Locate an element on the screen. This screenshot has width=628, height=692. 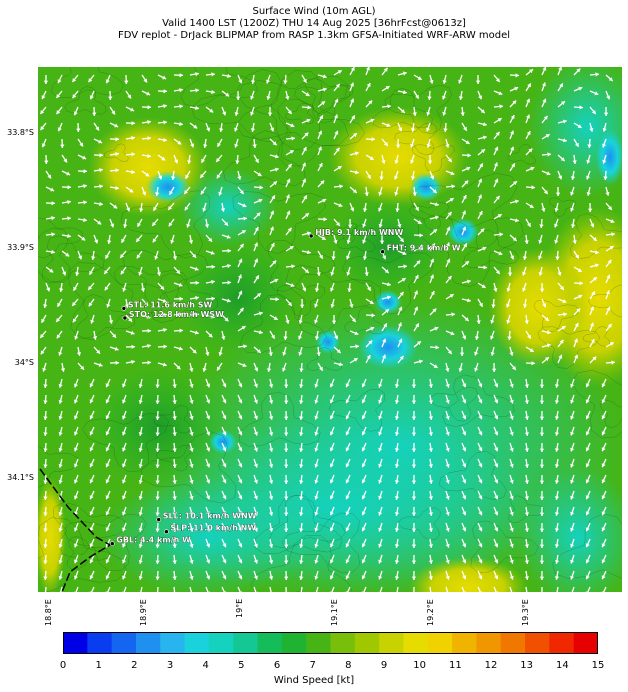
colorbar-tick: 7 is located at coordinates (312, 665).